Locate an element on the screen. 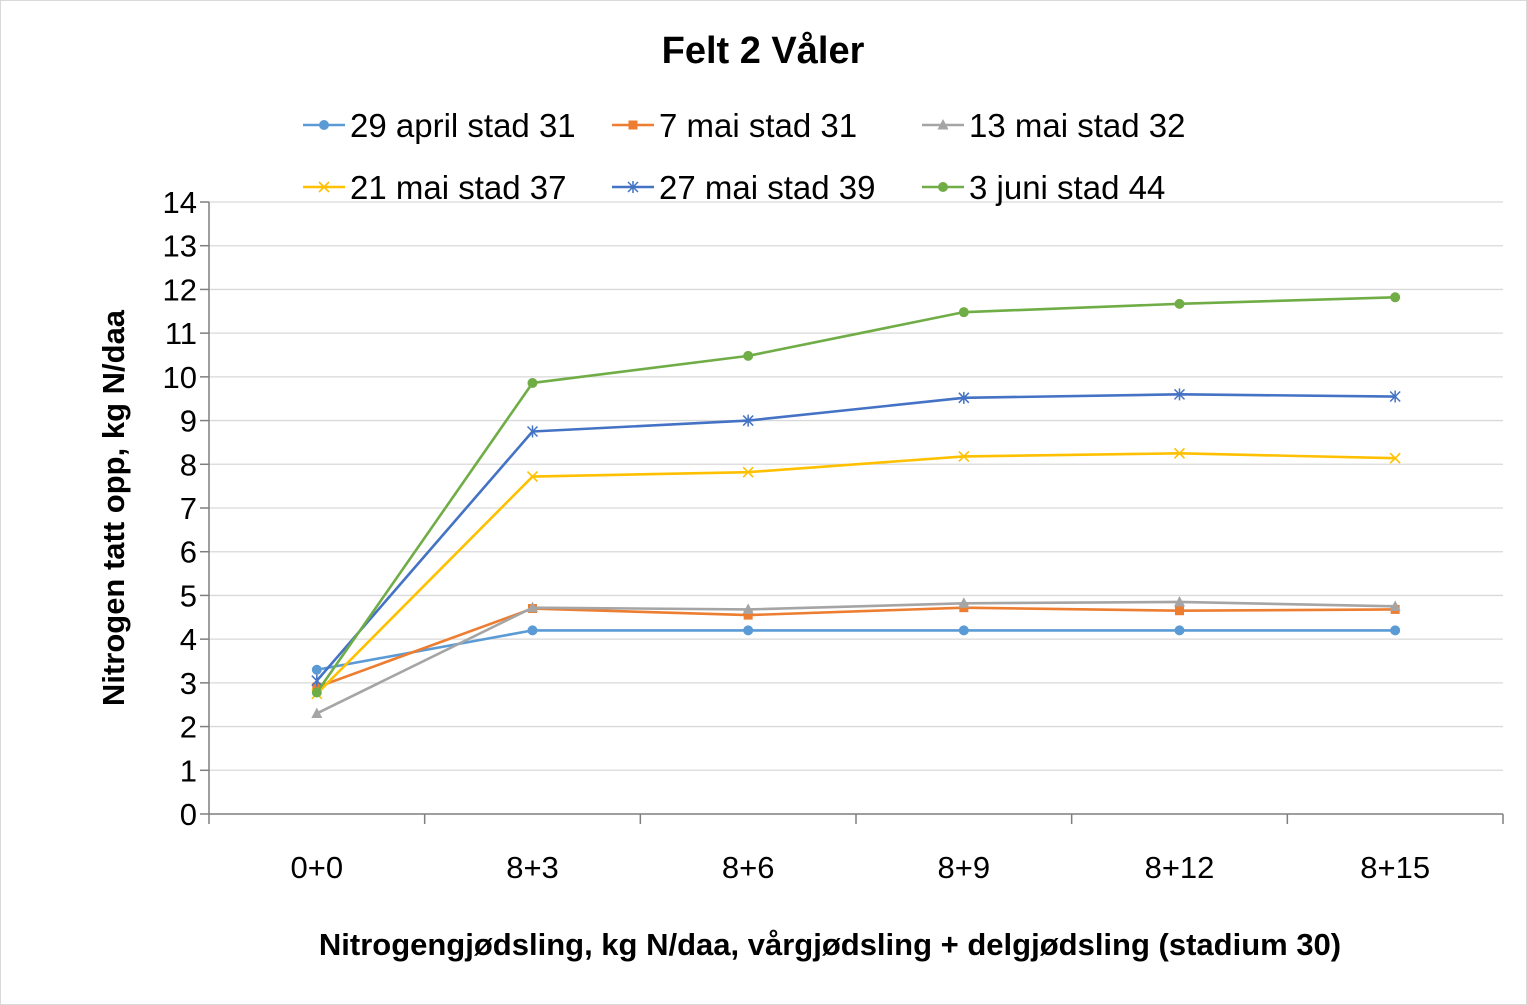 Image resolution: width=1527 pixels, height=1005 pixels. y-tick-label: 0 is located at coordinates (188, 814).